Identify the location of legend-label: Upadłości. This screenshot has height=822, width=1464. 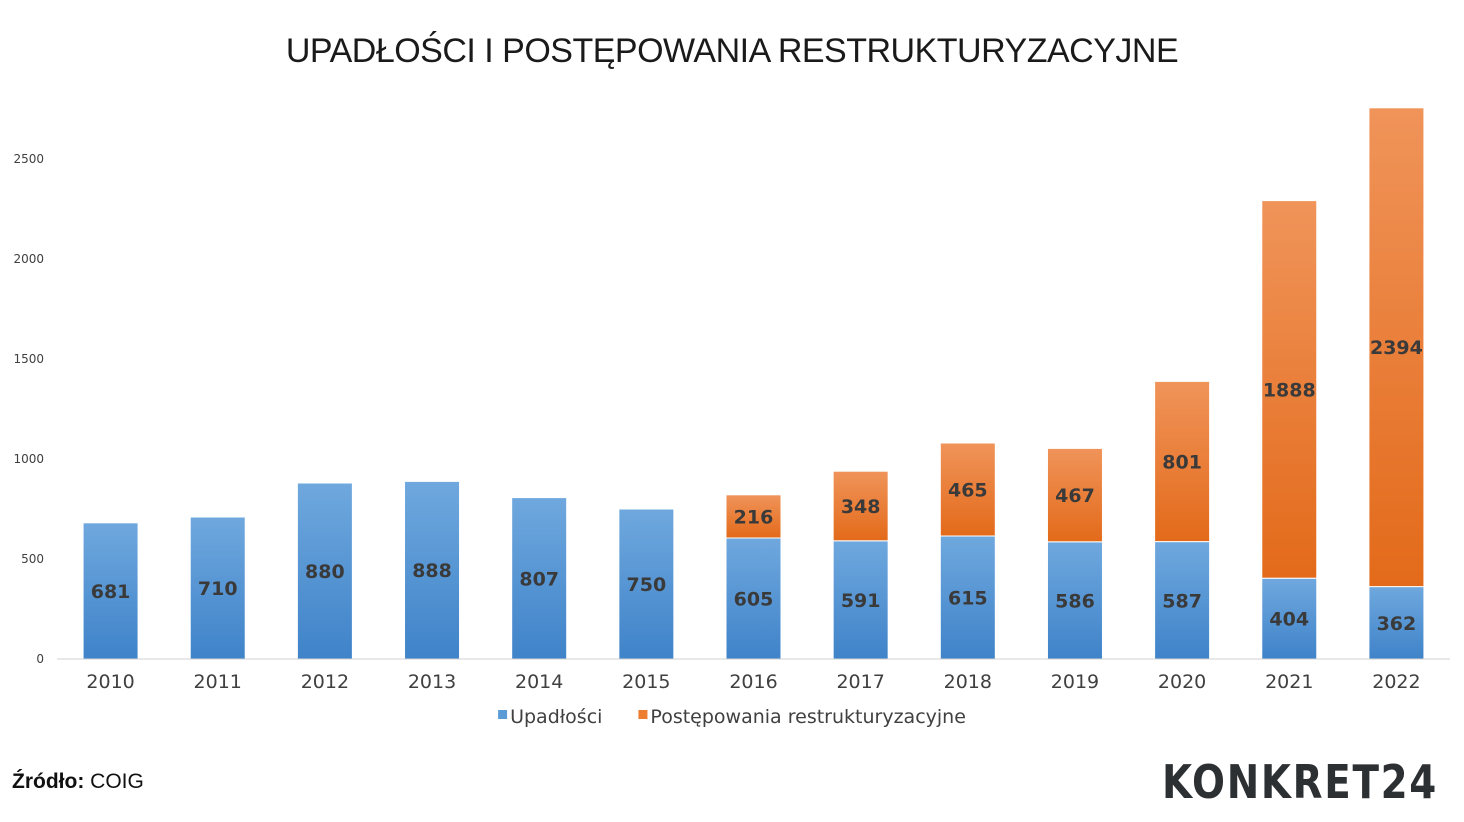
(556, 717).